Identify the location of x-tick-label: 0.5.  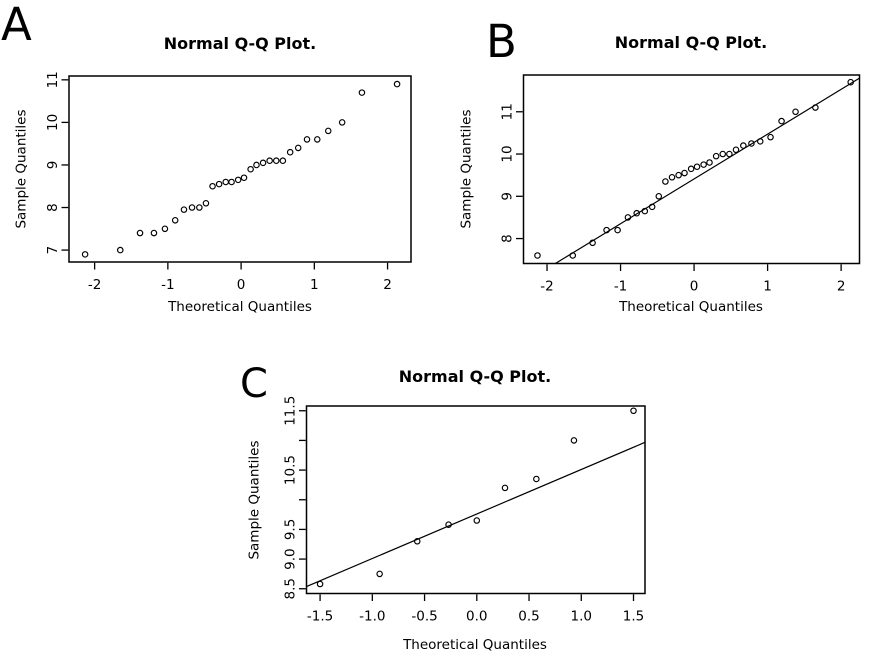
(528, 617).